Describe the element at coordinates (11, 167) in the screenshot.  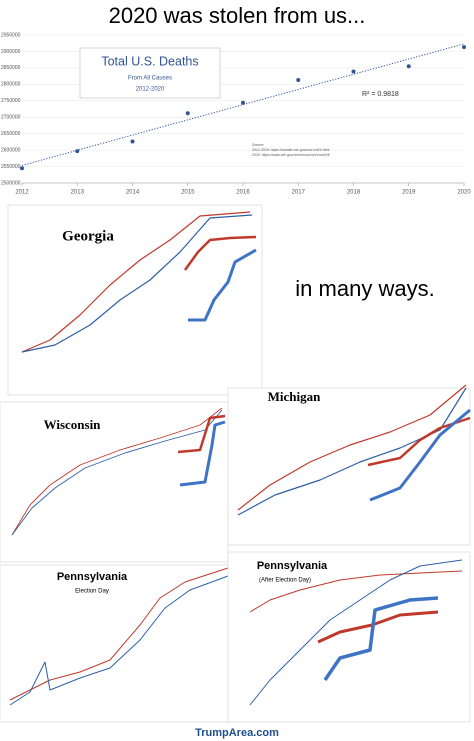
I see `y-tick-label: 2550000` at that location.